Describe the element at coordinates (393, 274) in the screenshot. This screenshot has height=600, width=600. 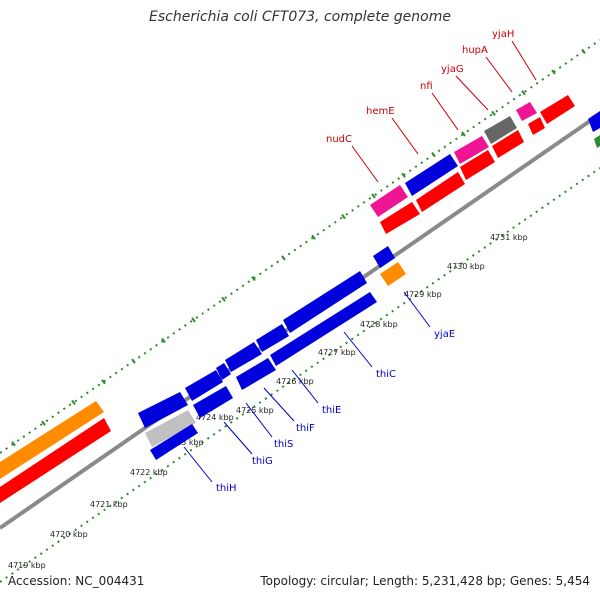
I see `feature-orange-right` at that location.